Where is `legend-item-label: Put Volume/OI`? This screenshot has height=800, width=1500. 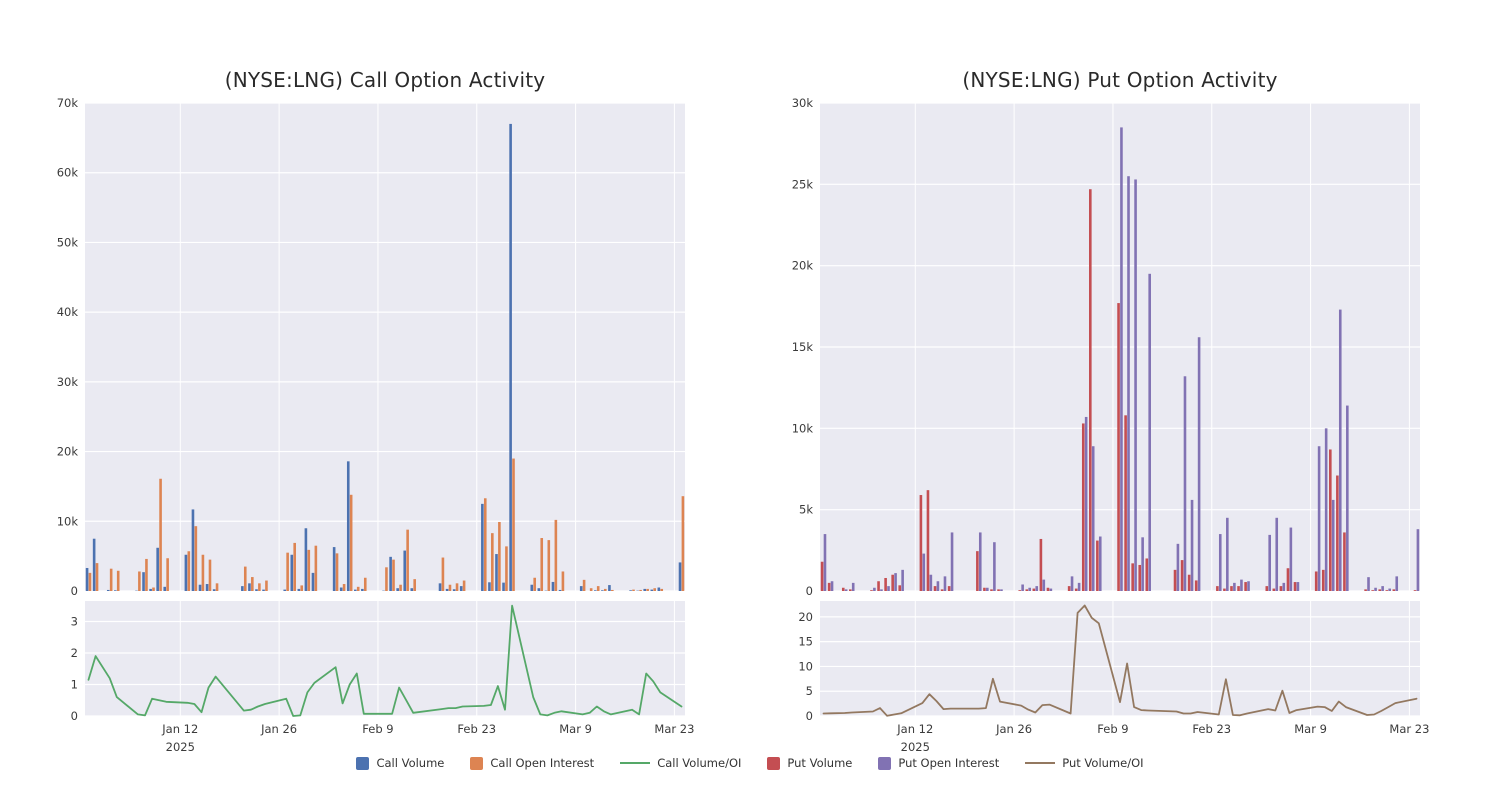
legend-item-label: Put Volume/OI is located at coordinates (1103, 763).